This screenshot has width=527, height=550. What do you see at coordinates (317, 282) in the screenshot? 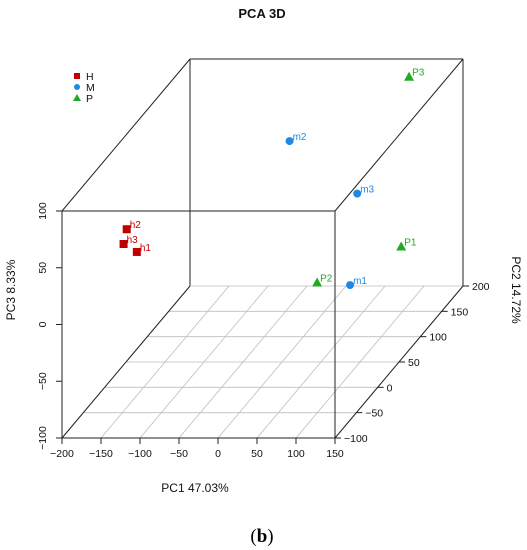
I see `point-P2` at bounding box center [317, 282].